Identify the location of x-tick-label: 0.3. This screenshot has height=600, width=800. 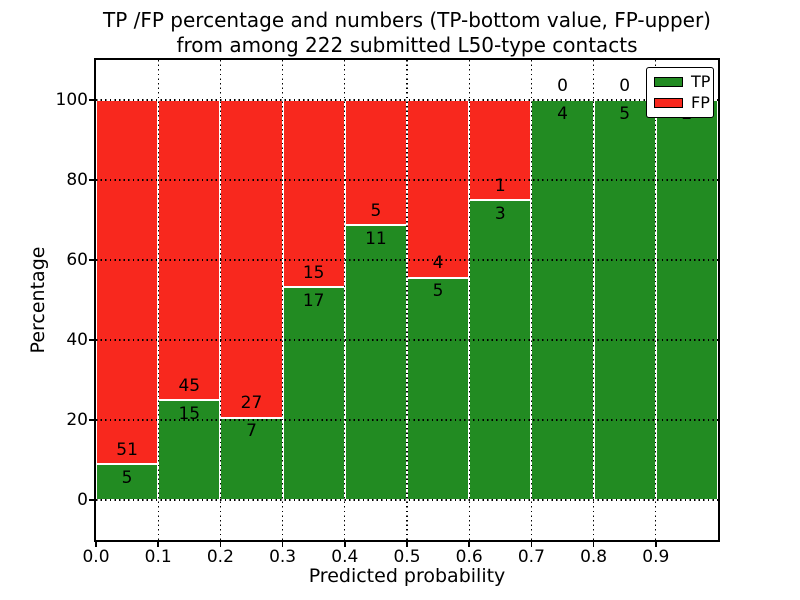
(283, 557).